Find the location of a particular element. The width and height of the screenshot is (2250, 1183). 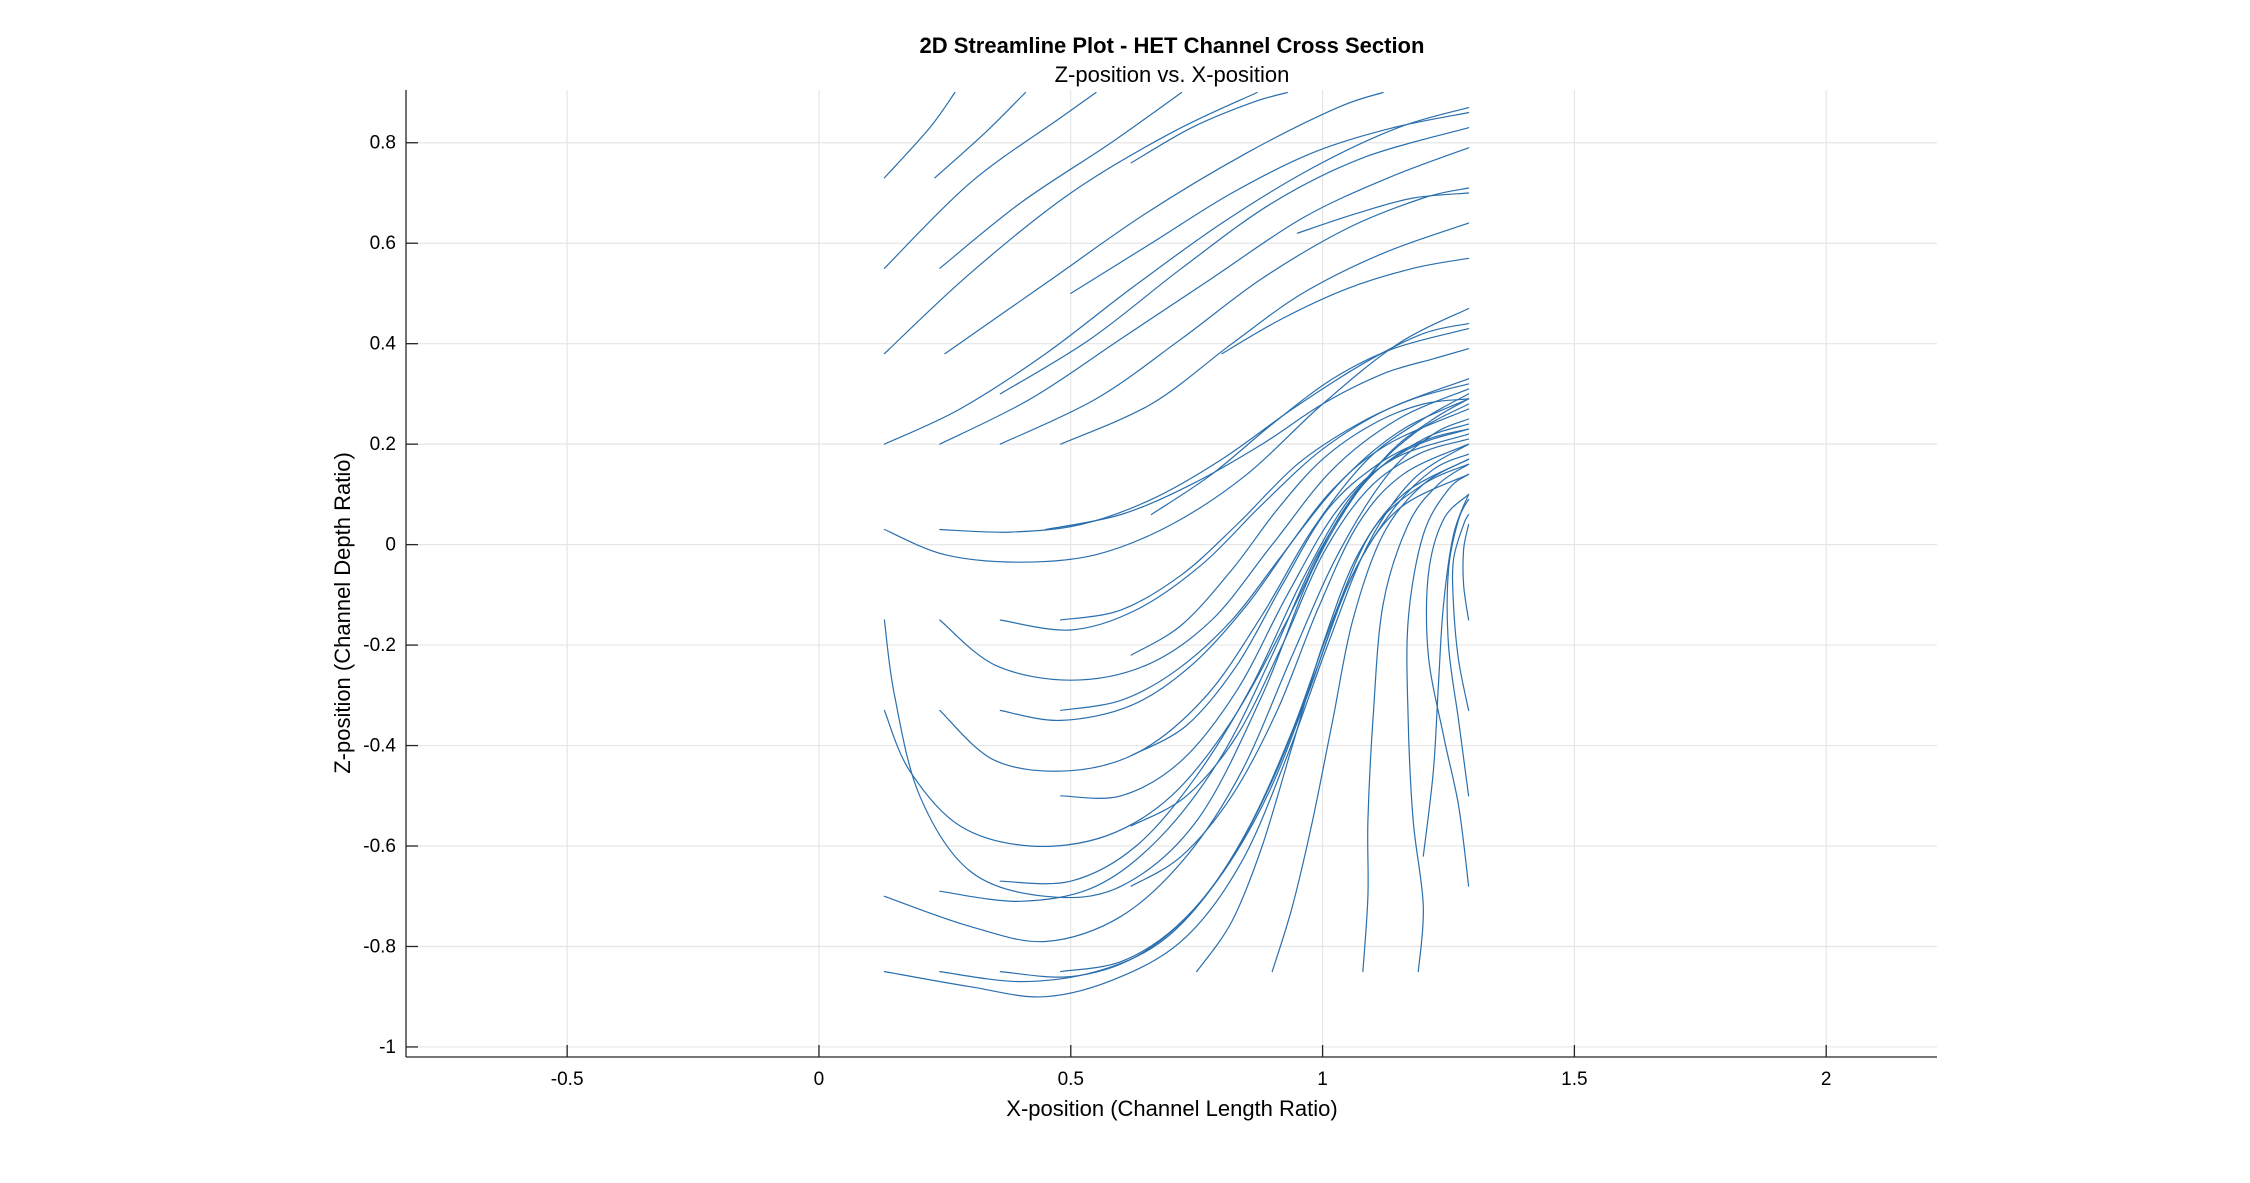

x-axis-ticks: -0.5 0 0.5 1 1.5 2 is located at coordinates (1191, 1067).